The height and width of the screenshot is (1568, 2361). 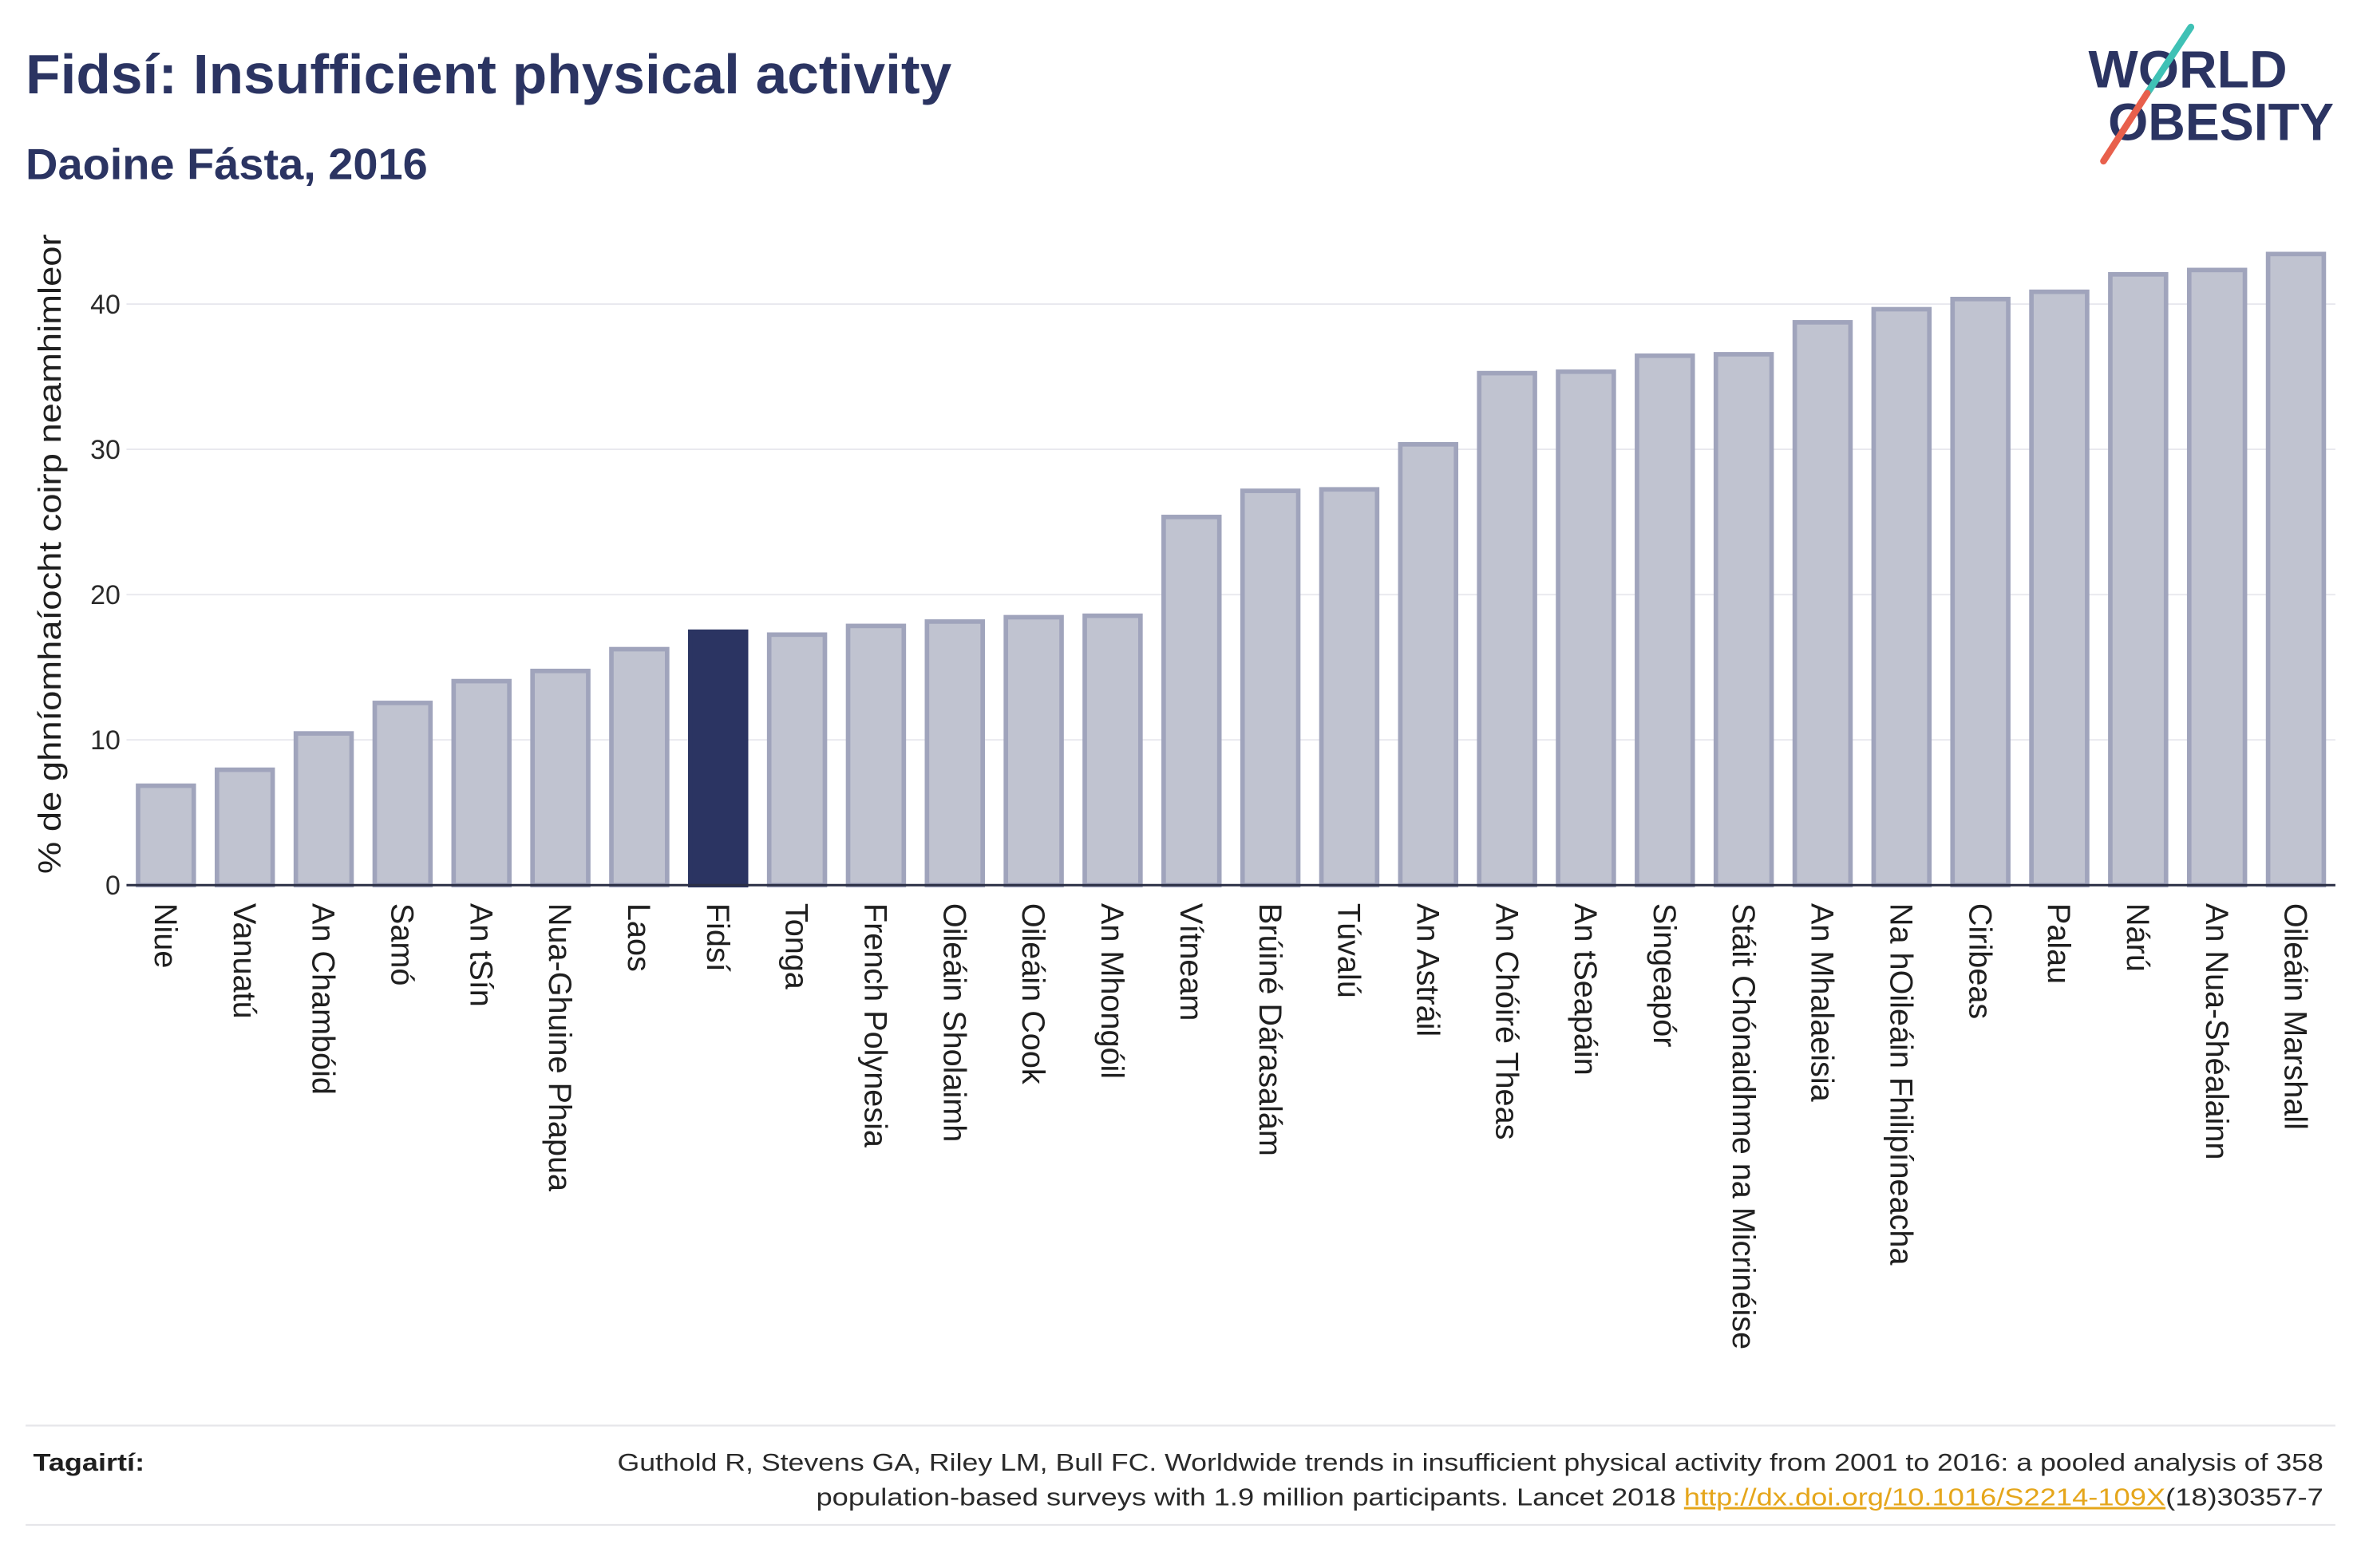 What do you see at coordinates (2058, 944) in the screenshot?
I see `x-tick-label: Palau` at bounding box center [2058, 944].